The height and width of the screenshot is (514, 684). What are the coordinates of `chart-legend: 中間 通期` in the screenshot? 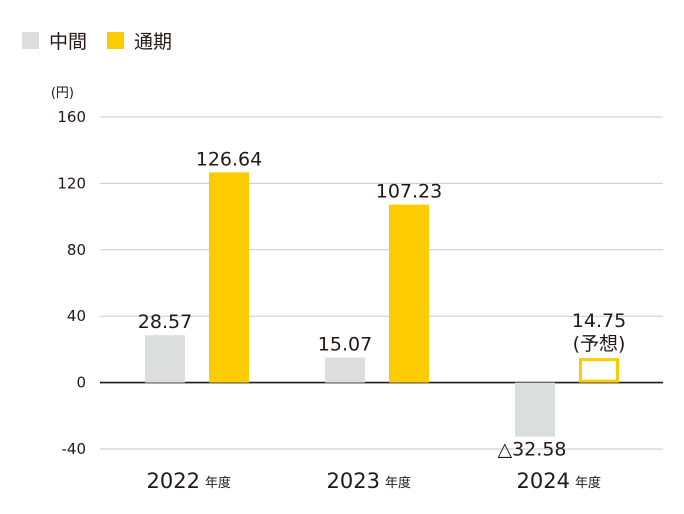 It's located at (107, 40).